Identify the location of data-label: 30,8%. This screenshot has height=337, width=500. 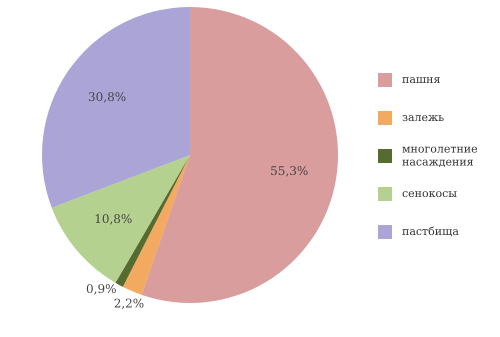
(107, 97).